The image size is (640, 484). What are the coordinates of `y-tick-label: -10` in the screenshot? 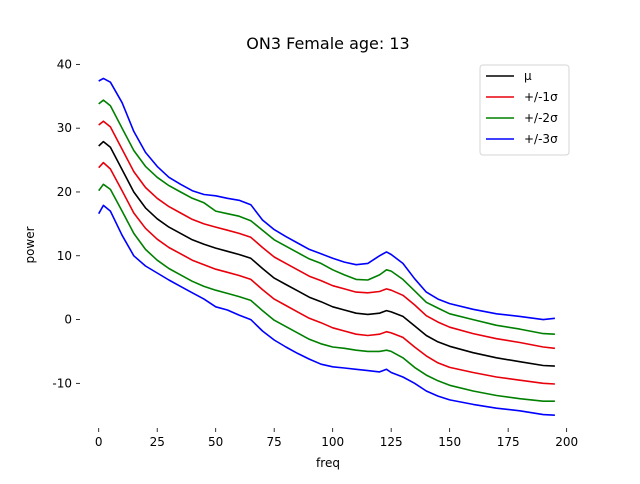 It's located at (62, 383).